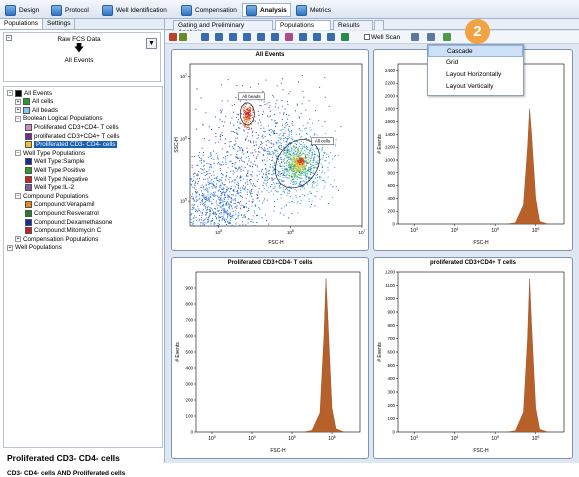 The height and width of the screenshot is (477, 579). I want to click on raw-data-all-events: All Events, so click(79, 60).